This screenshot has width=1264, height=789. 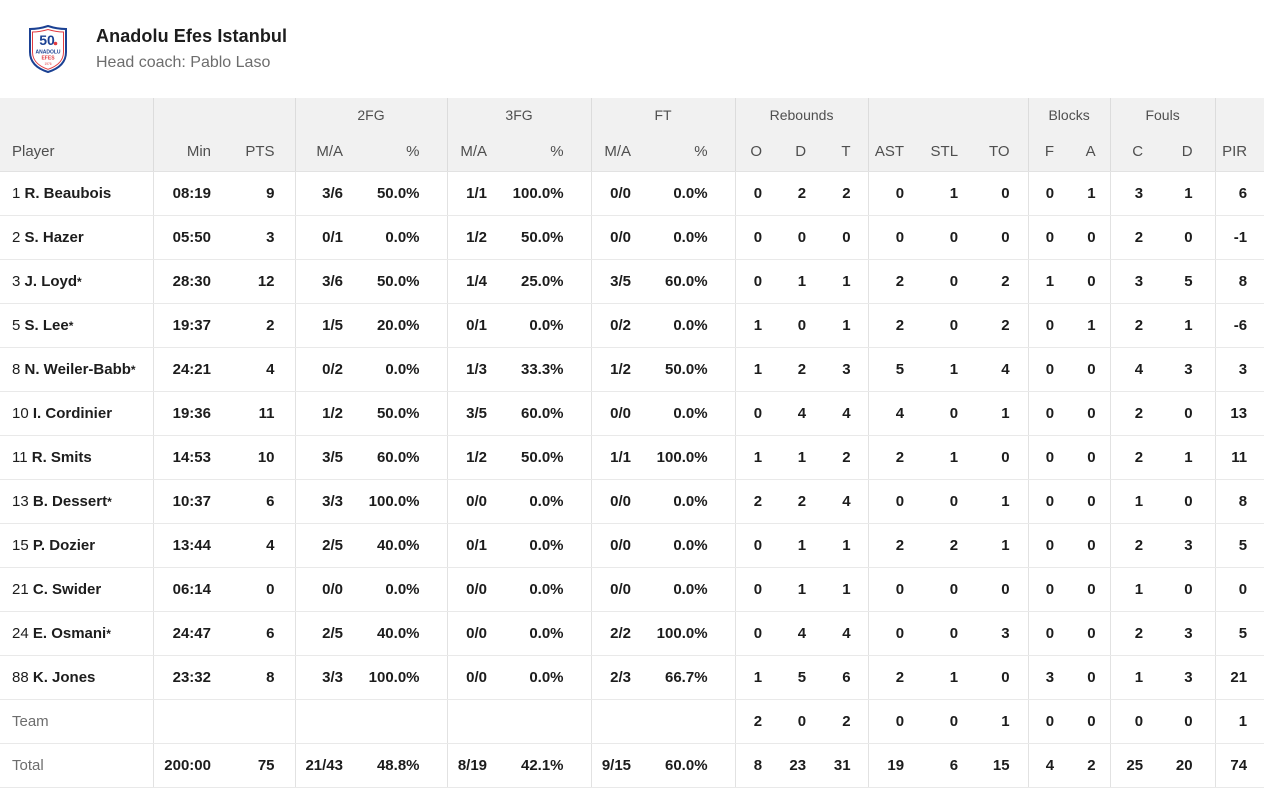 I want to click on column-header-m-a-5: M/A, so click(x=469, y=151).